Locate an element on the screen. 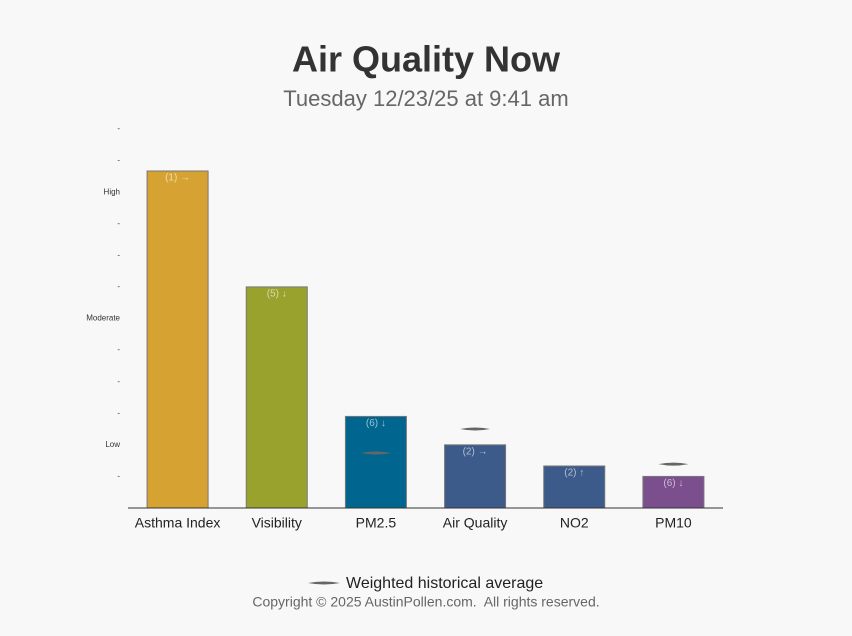 The height and width of the screenshot is (636, 852). y-tick-label: Low is located at coordinates (112, 444).